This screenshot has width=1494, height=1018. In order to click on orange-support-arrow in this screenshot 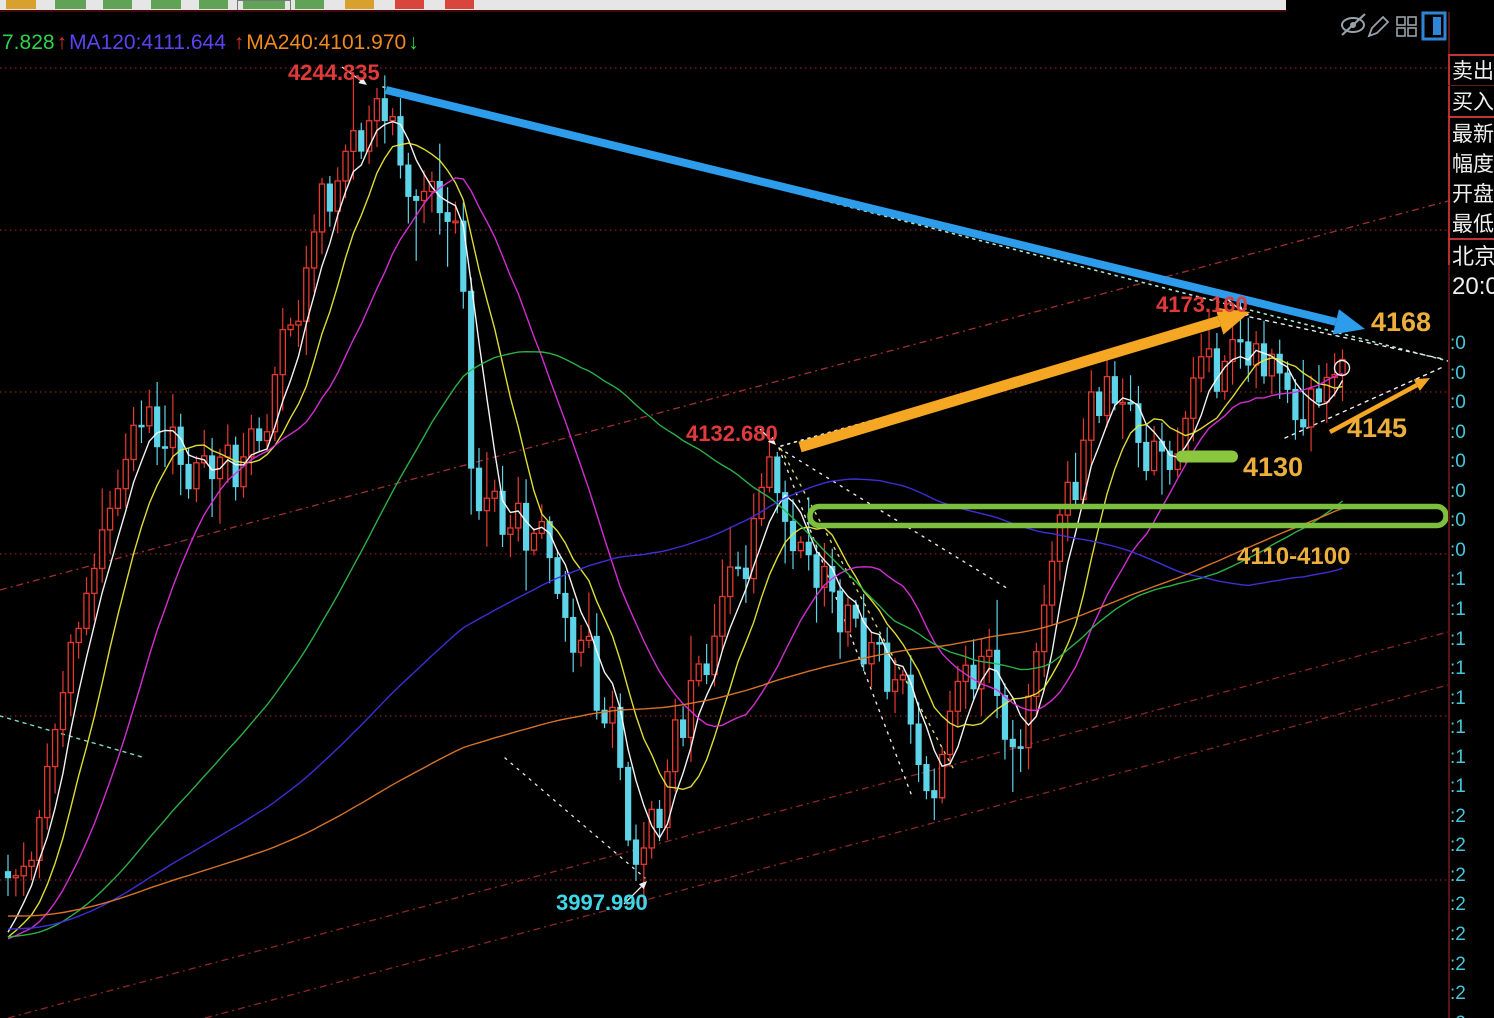, I will do `click(1024, 380)`.